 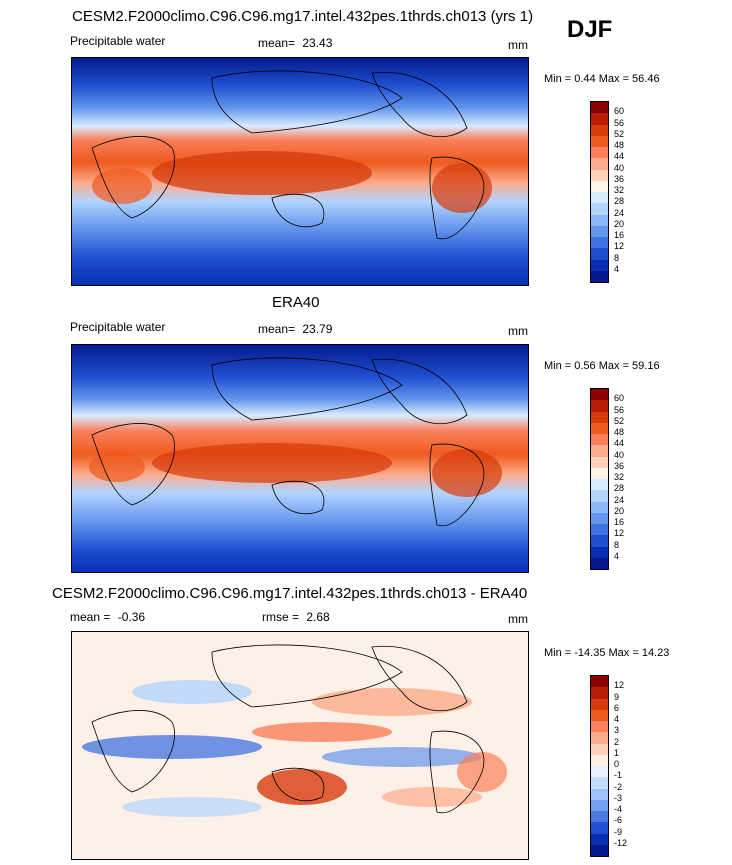 I want to click on panel1-coast-north-america, so click(x=419, y=104).